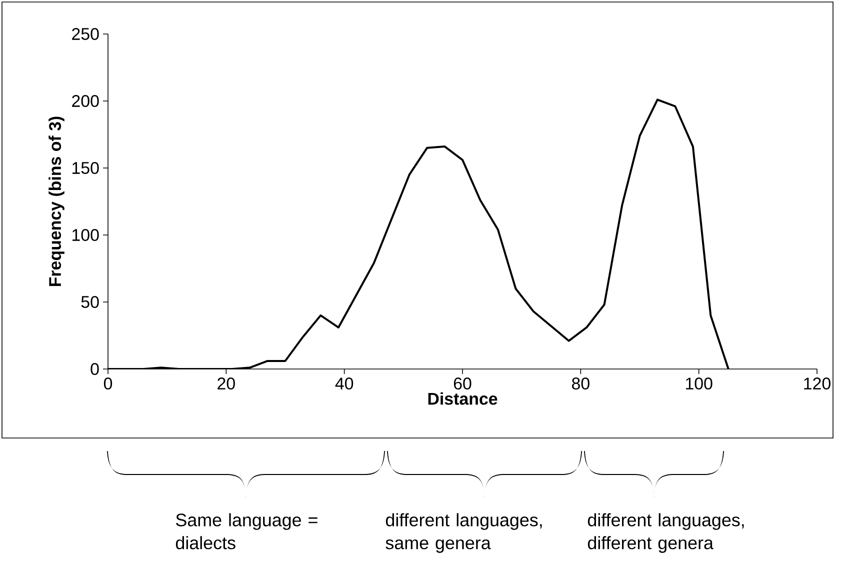 The height and width of the screenshot is (563, 847). What do you see at coordinates (85, 101) in the screenshot?
I see `y-tick-label: 200` at bounding box center [85, 101].